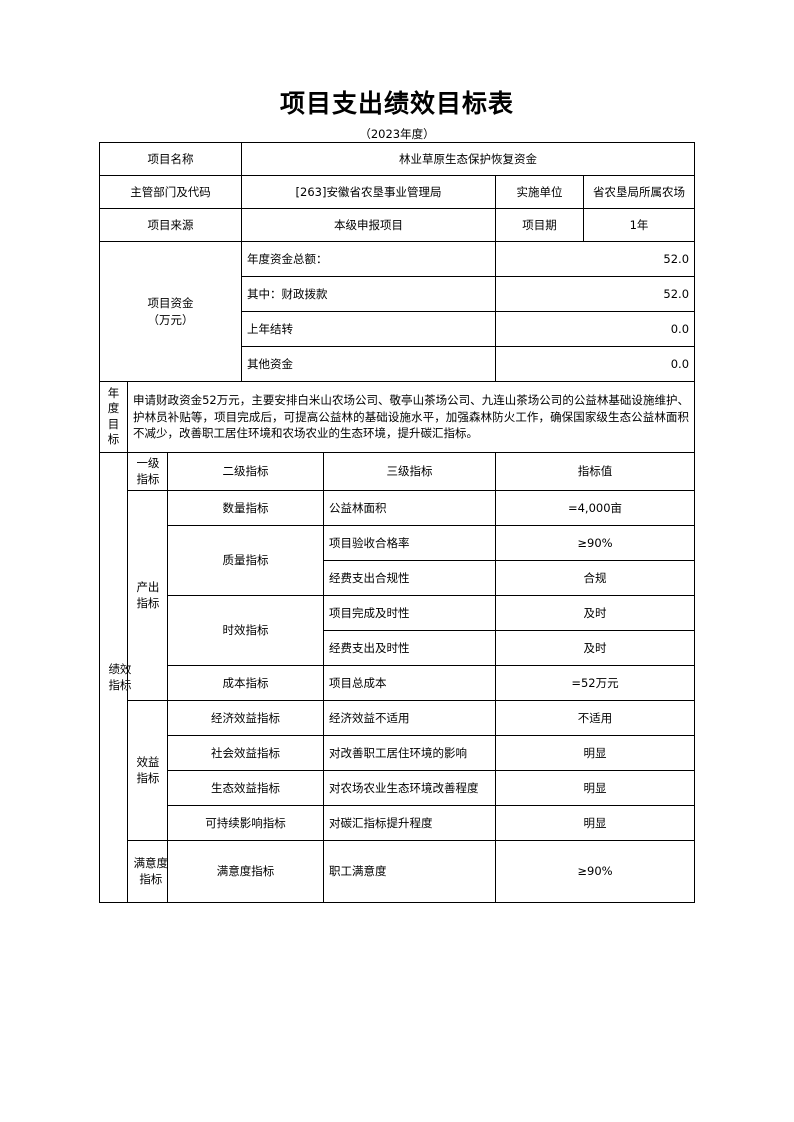 This screenshot has width=794, height=1122. Describe the element at coordinates (468, 159) in the screenshot. I see `project-name-value: 林业草原生态保护恢复资金` at that location.